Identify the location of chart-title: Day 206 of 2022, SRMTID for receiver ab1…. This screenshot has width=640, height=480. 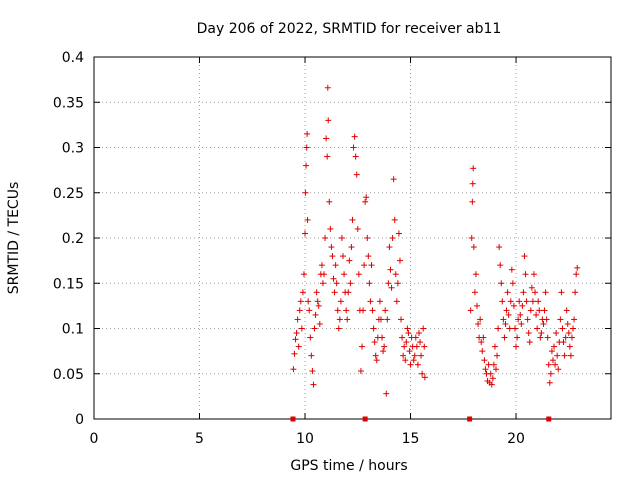
(349, 29).